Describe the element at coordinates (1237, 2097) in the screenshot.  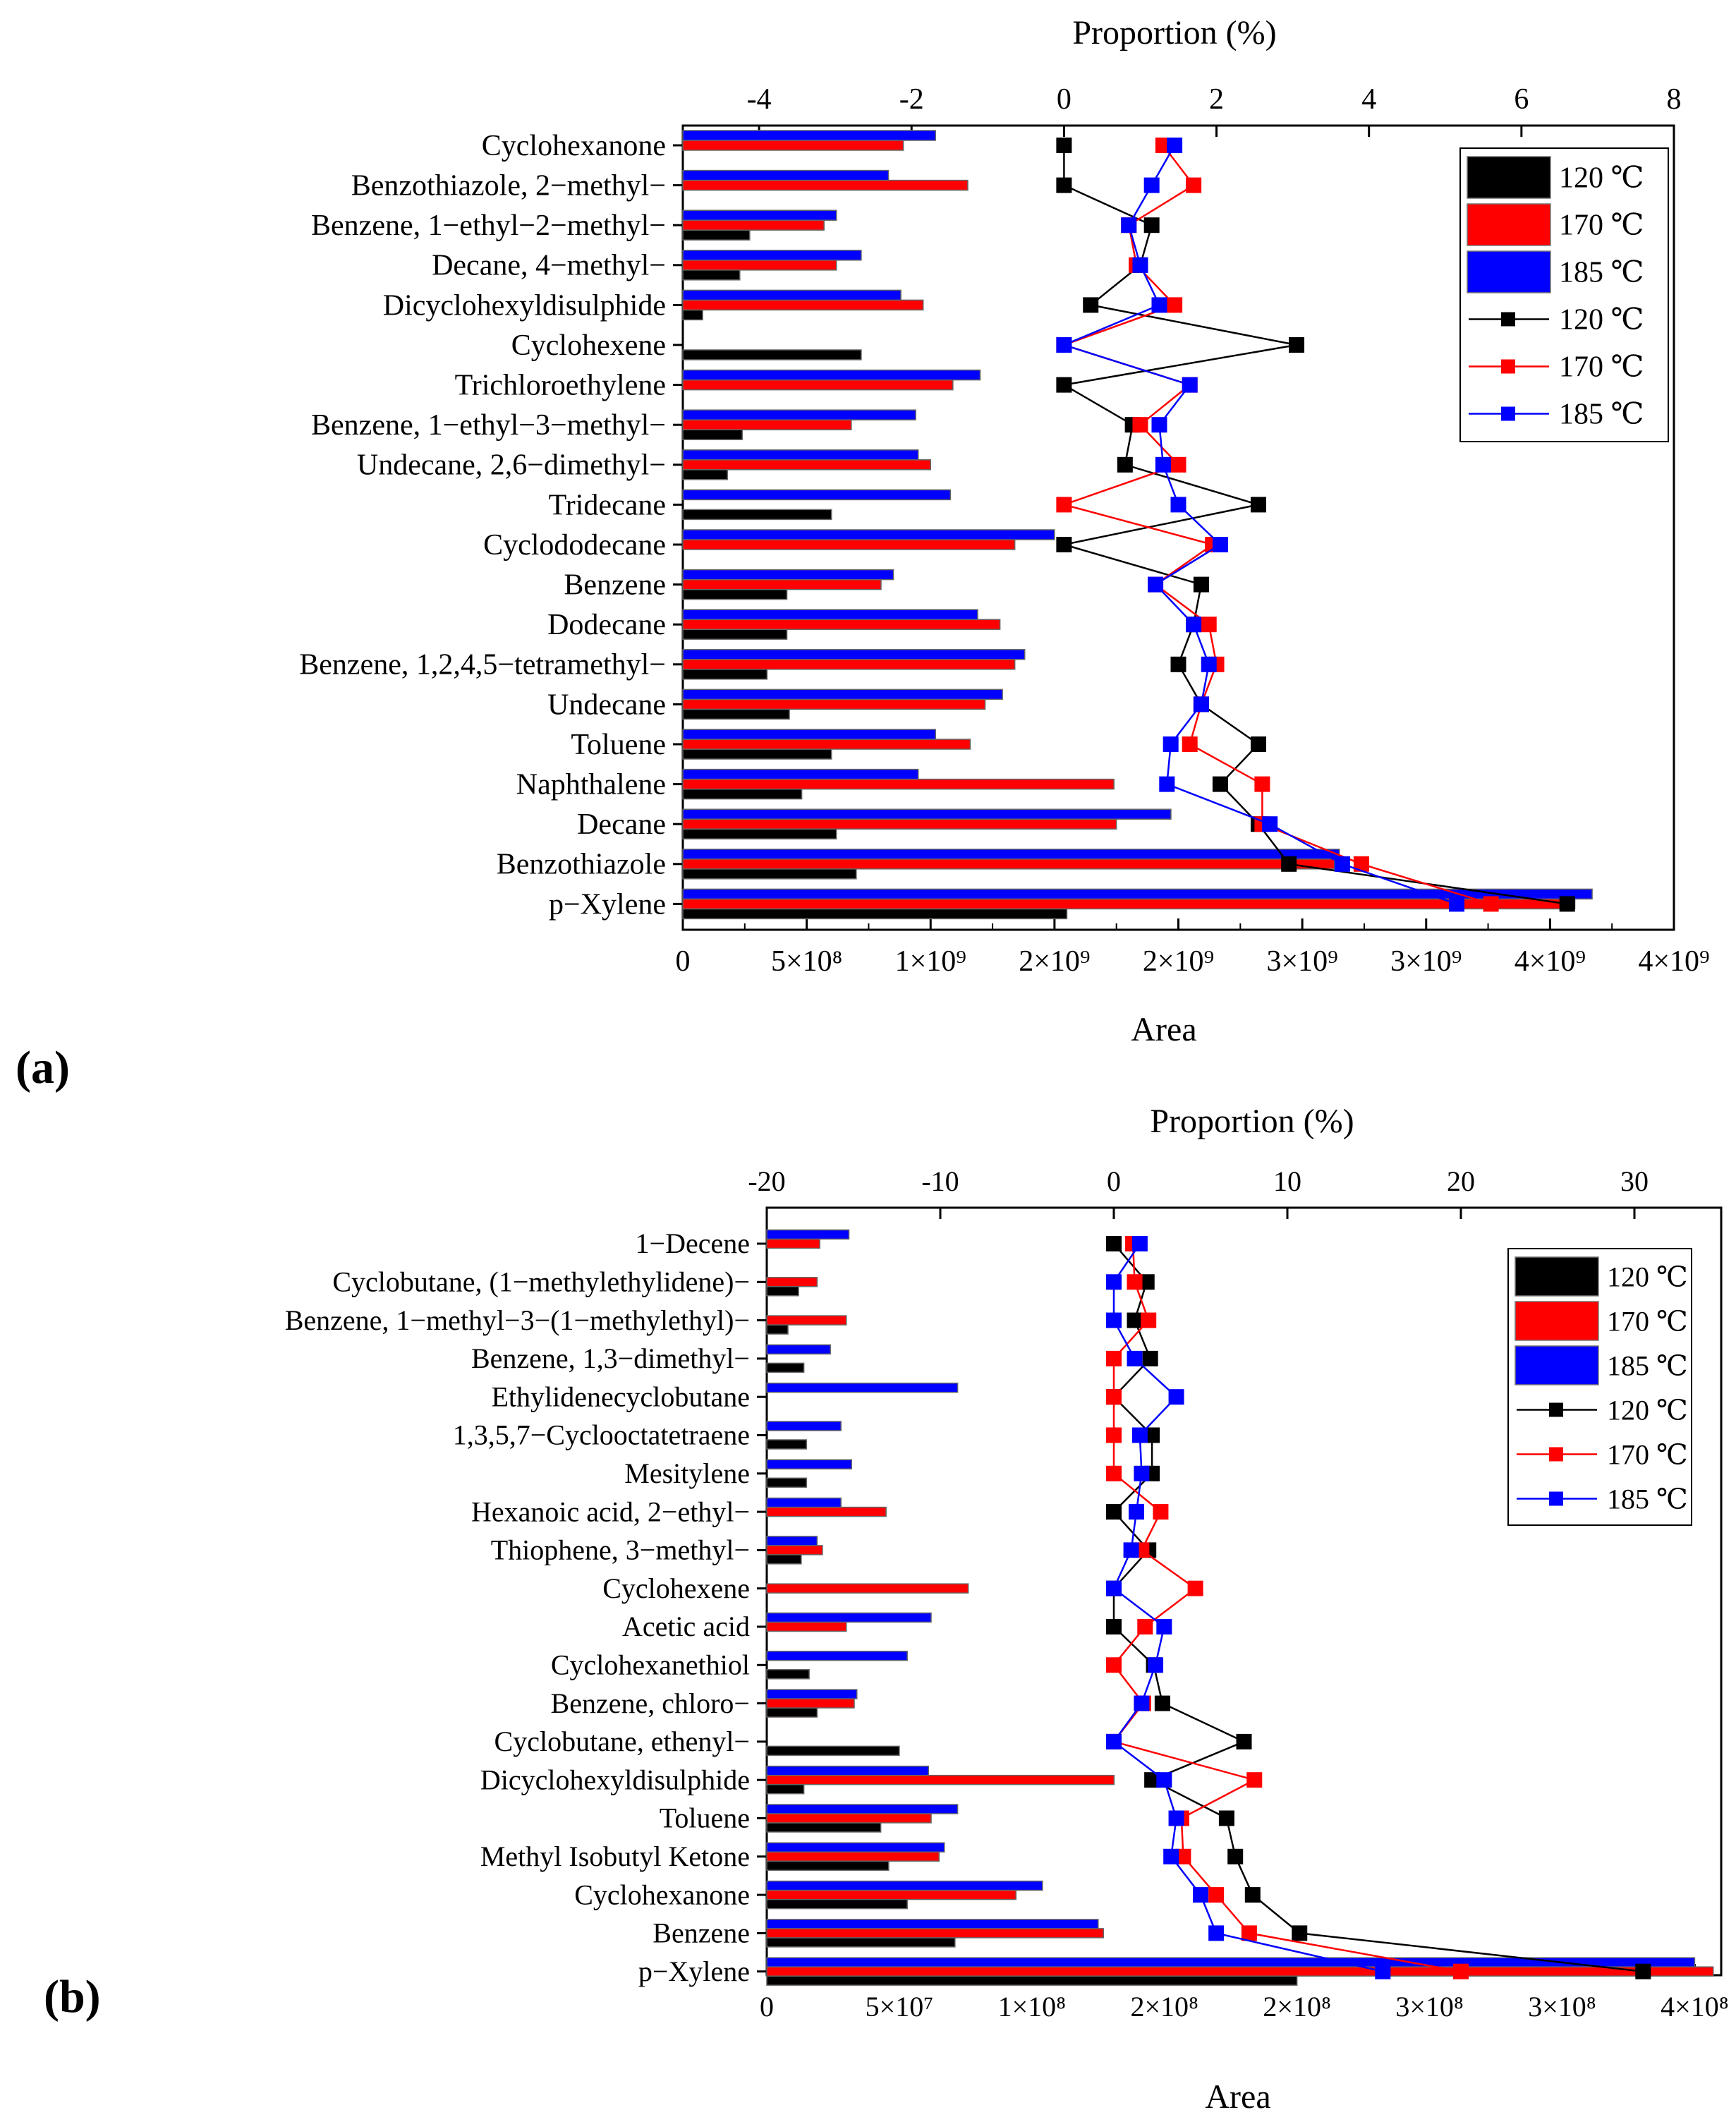
I see `panel-b-xlabel: Area` at that location.